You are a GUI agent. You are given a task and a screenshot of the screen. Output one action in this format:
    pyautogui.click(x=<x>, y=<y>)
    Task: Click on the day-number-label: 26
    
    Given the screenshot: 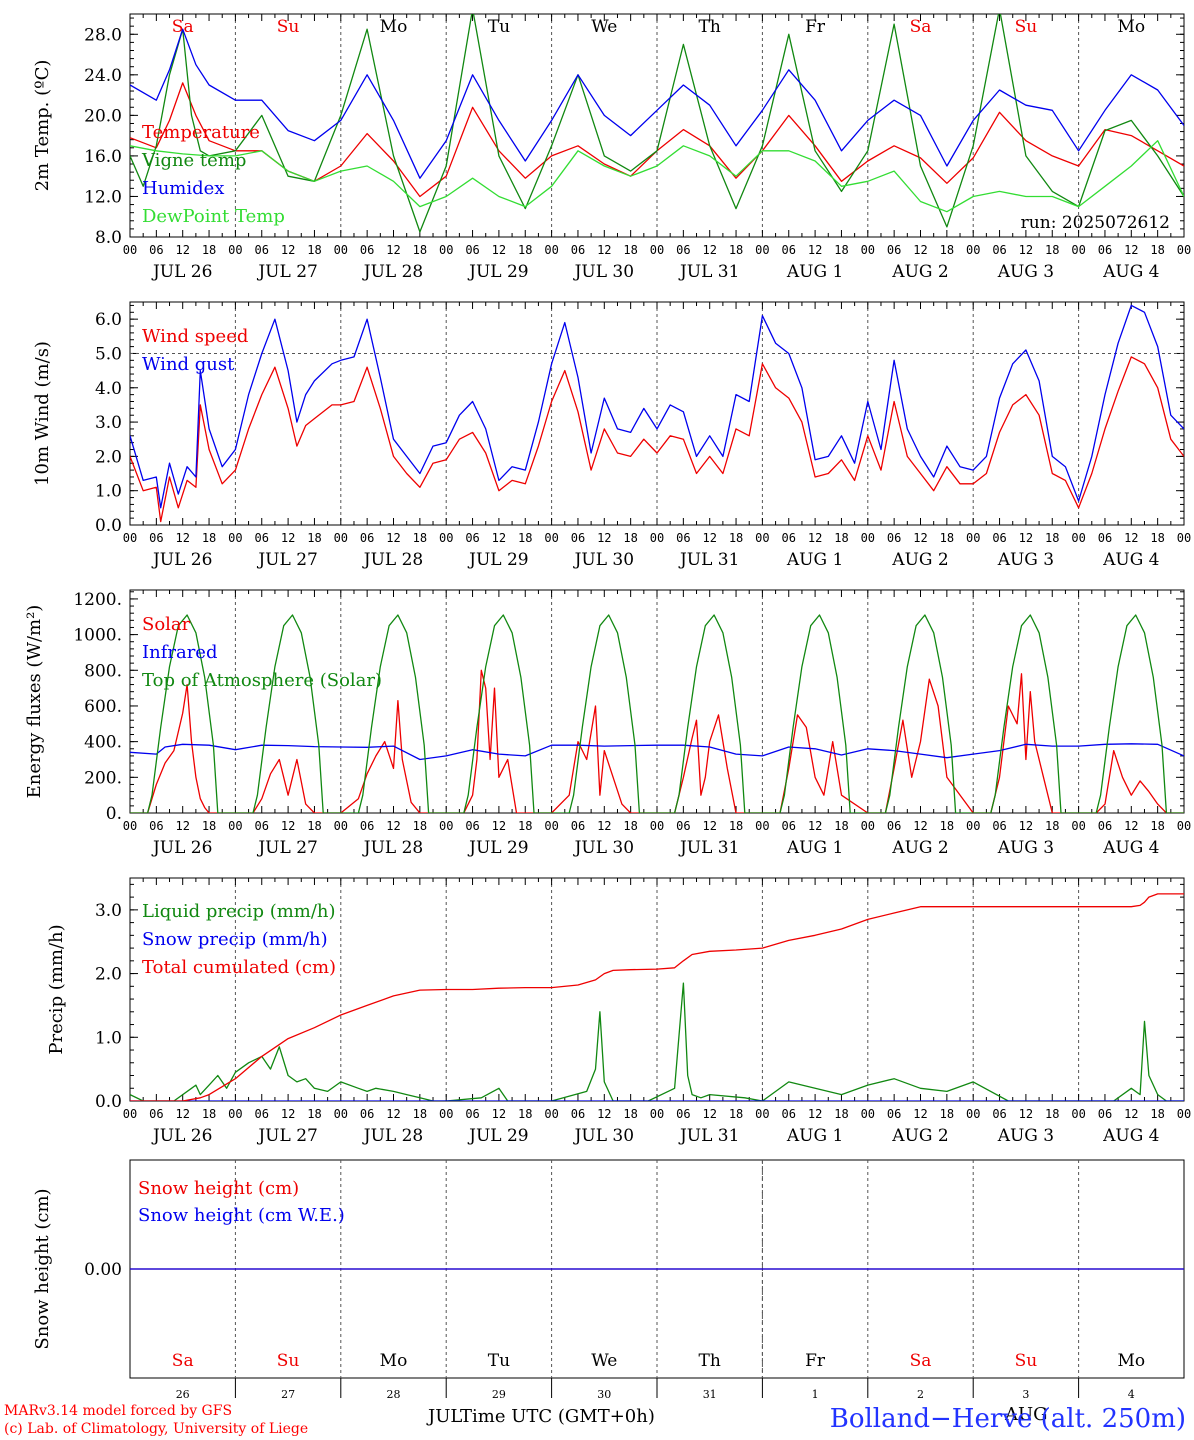 What is the action you would take?
    pyautogui.click(x=183, y=1394)
    